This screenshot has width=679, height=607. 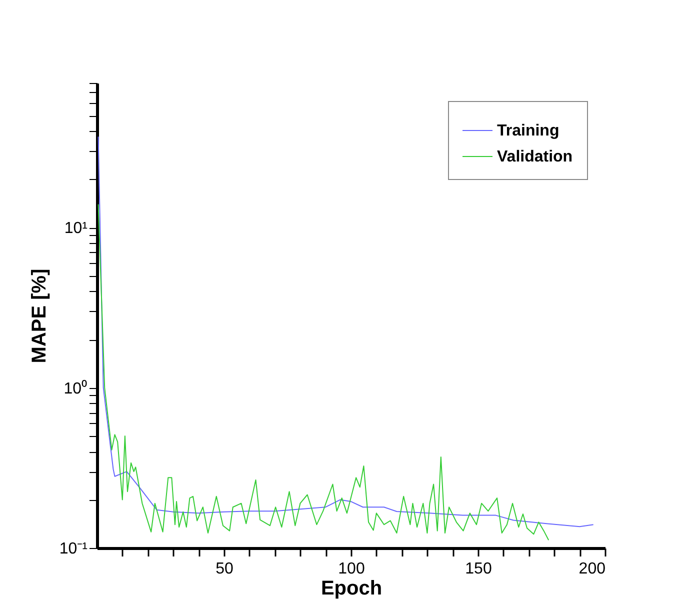 I want to click on y-tick-label: 10⁻¹, so click(x=73, y=549).